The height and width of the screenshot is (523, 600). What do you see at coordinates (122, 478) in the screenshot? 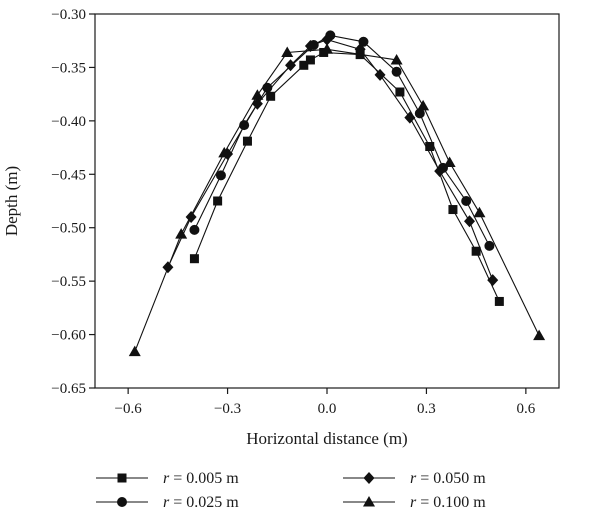
I see `legend-marker-square` at bounding box center [122, 478].